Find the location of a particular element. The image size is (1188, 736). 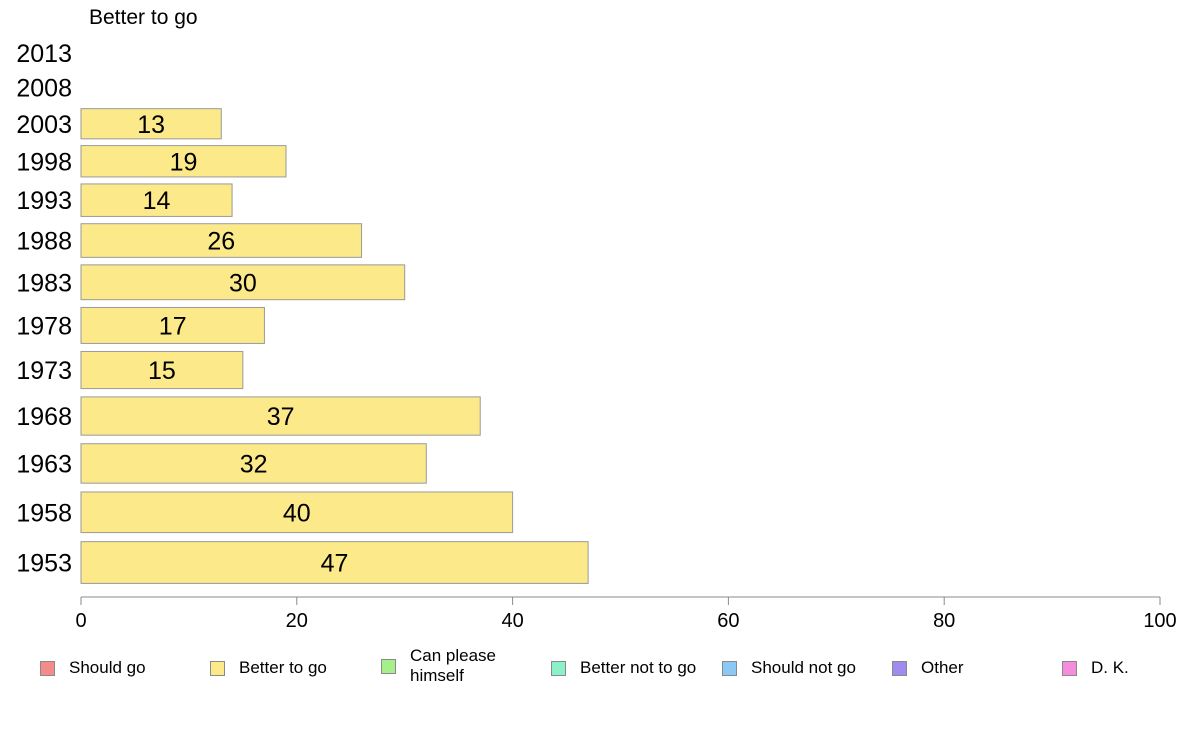

legend-item-can-please-himself: Can please himself is located at coordinates (448, 666).